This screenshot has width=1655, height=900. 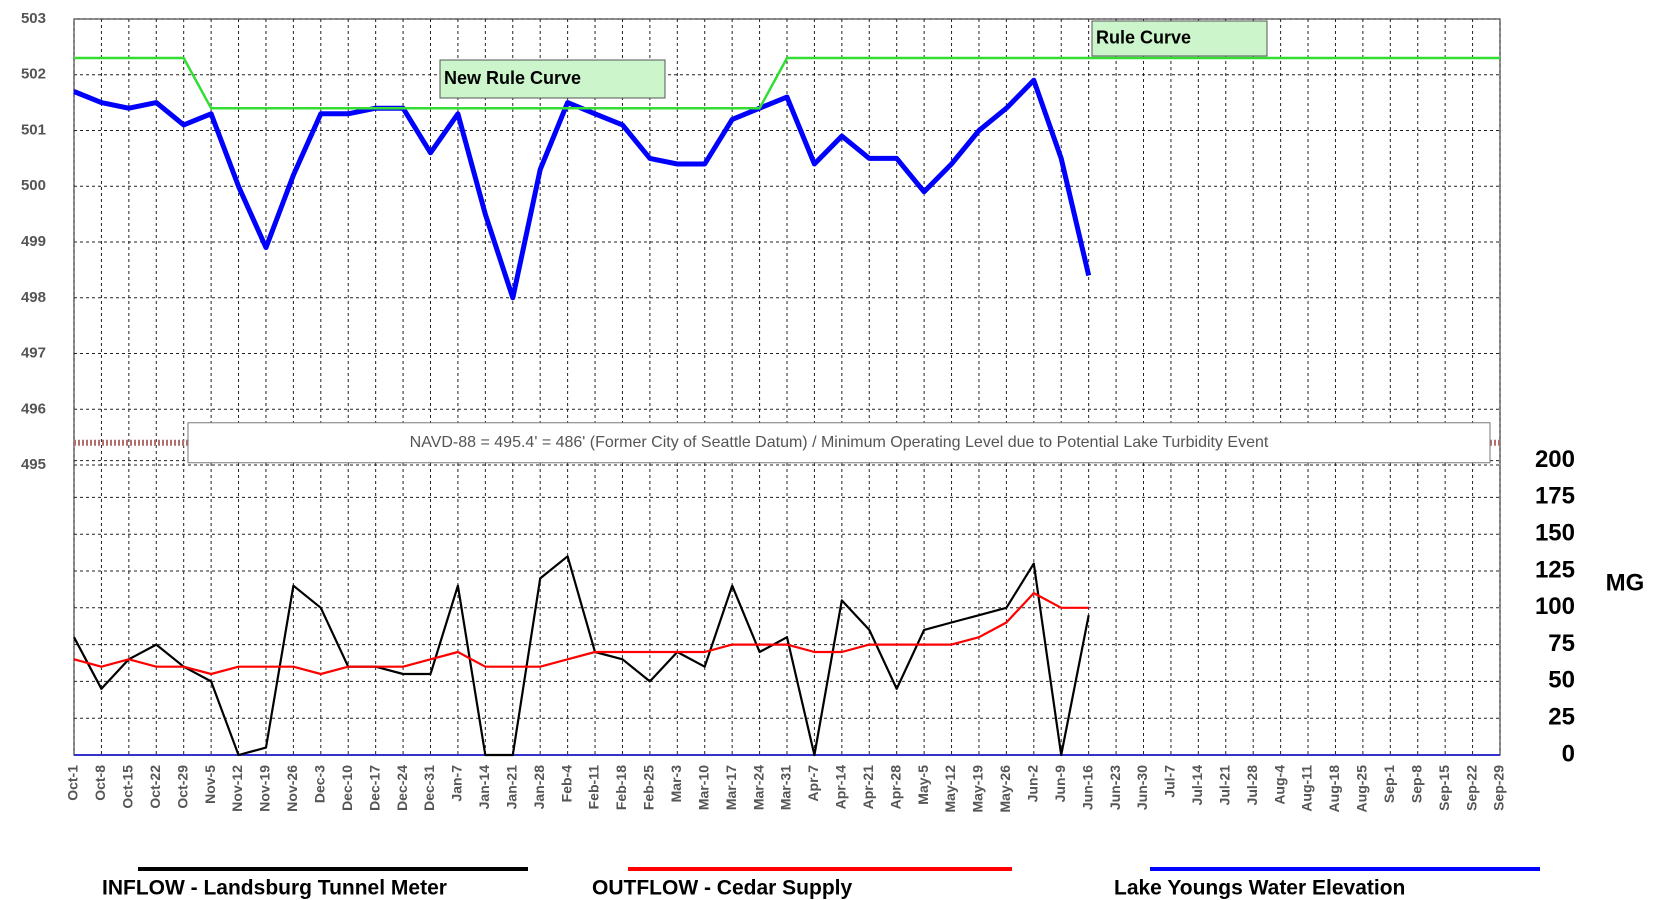 What do you see at coordinates (731, 787) in the screenshot?
I see `x-tick-label: Mar-17` at bounding box center [731, 787].